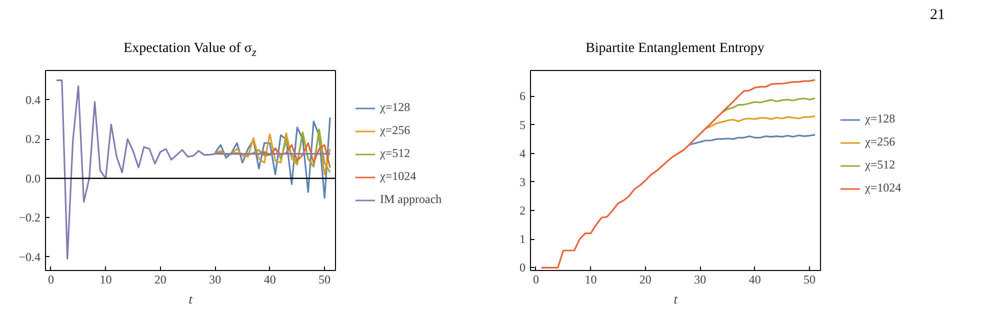 The width and height of the screenshot is (993, 318). What do you see at coordinates (33, 139) in the screenshot?
I see `y-tick-label: 0.2` at bounding box center [33, 139].